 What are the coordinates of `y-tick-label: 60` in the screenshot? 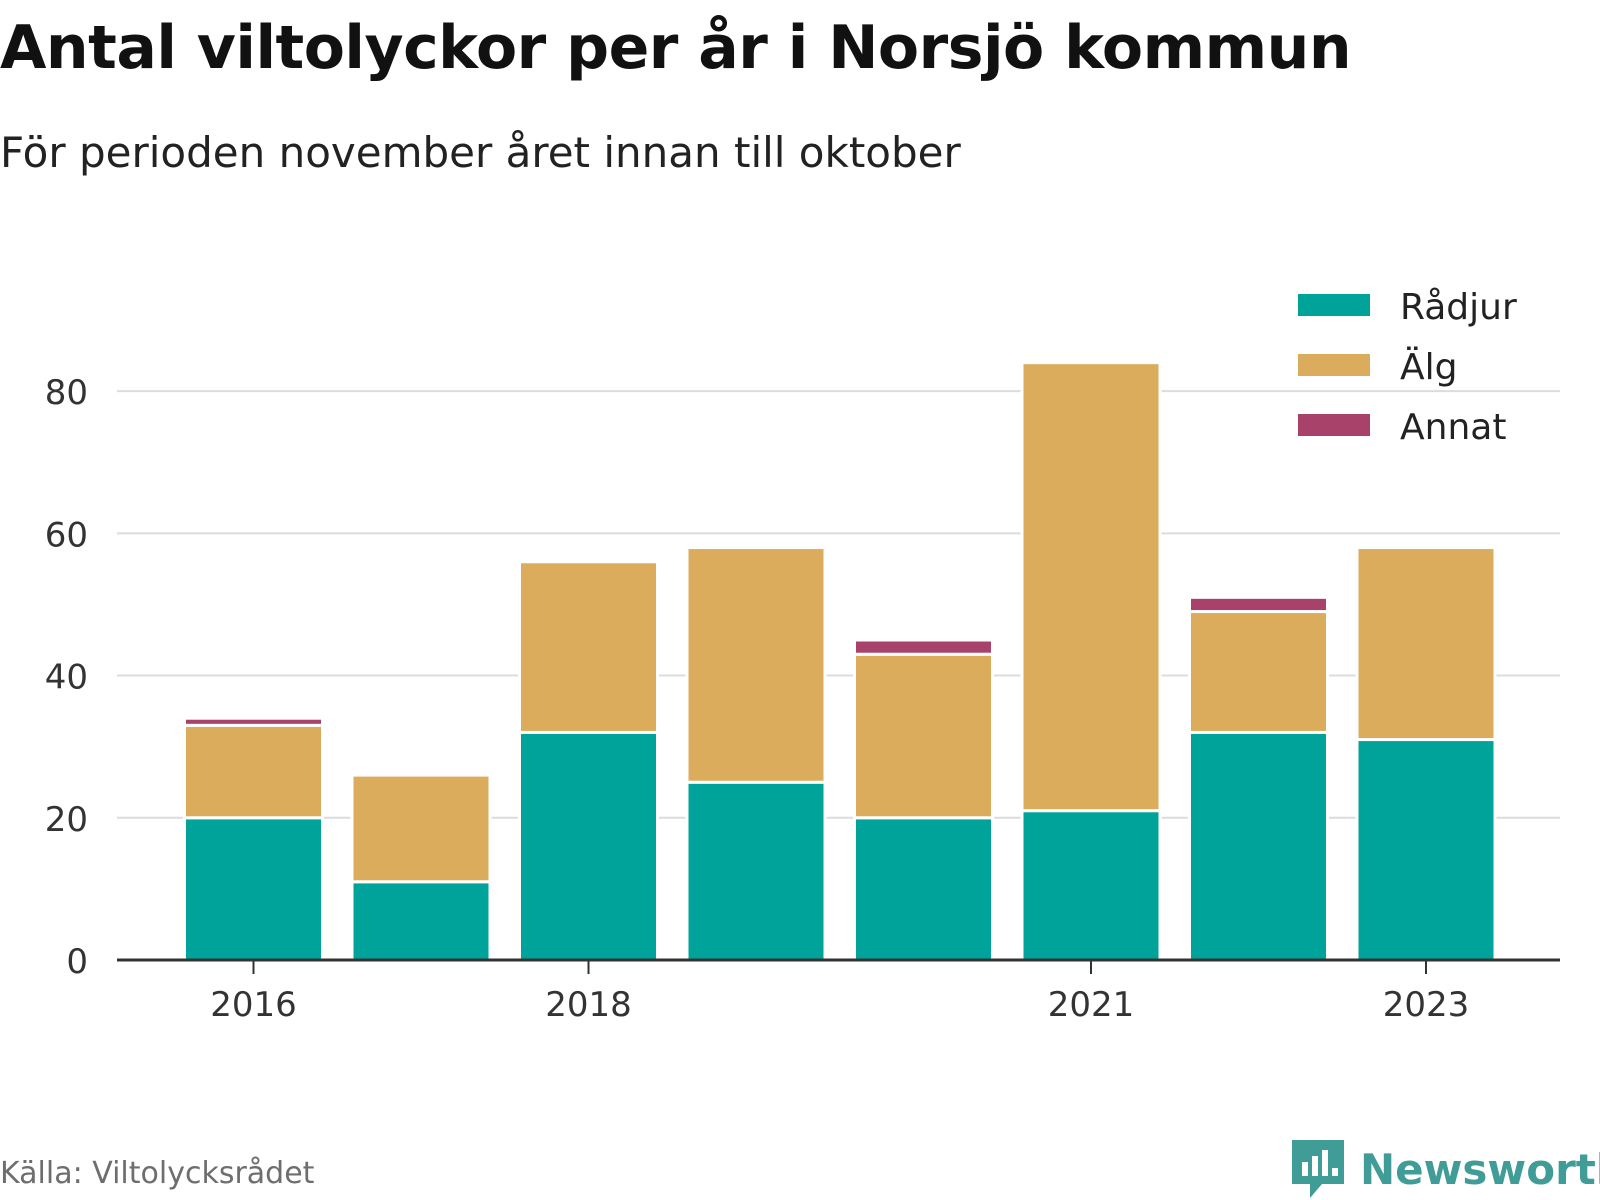 It's located at (66, 535).